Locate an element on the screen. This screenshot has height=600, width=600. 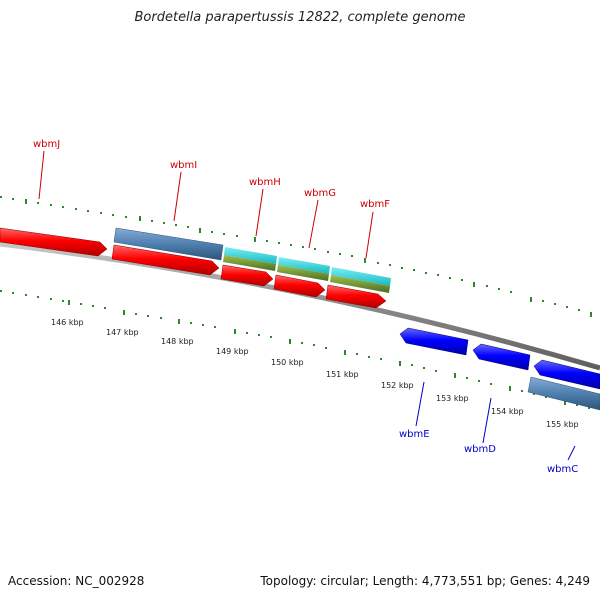
scale-label: 151 kbp is located at coordinates (342, 374).